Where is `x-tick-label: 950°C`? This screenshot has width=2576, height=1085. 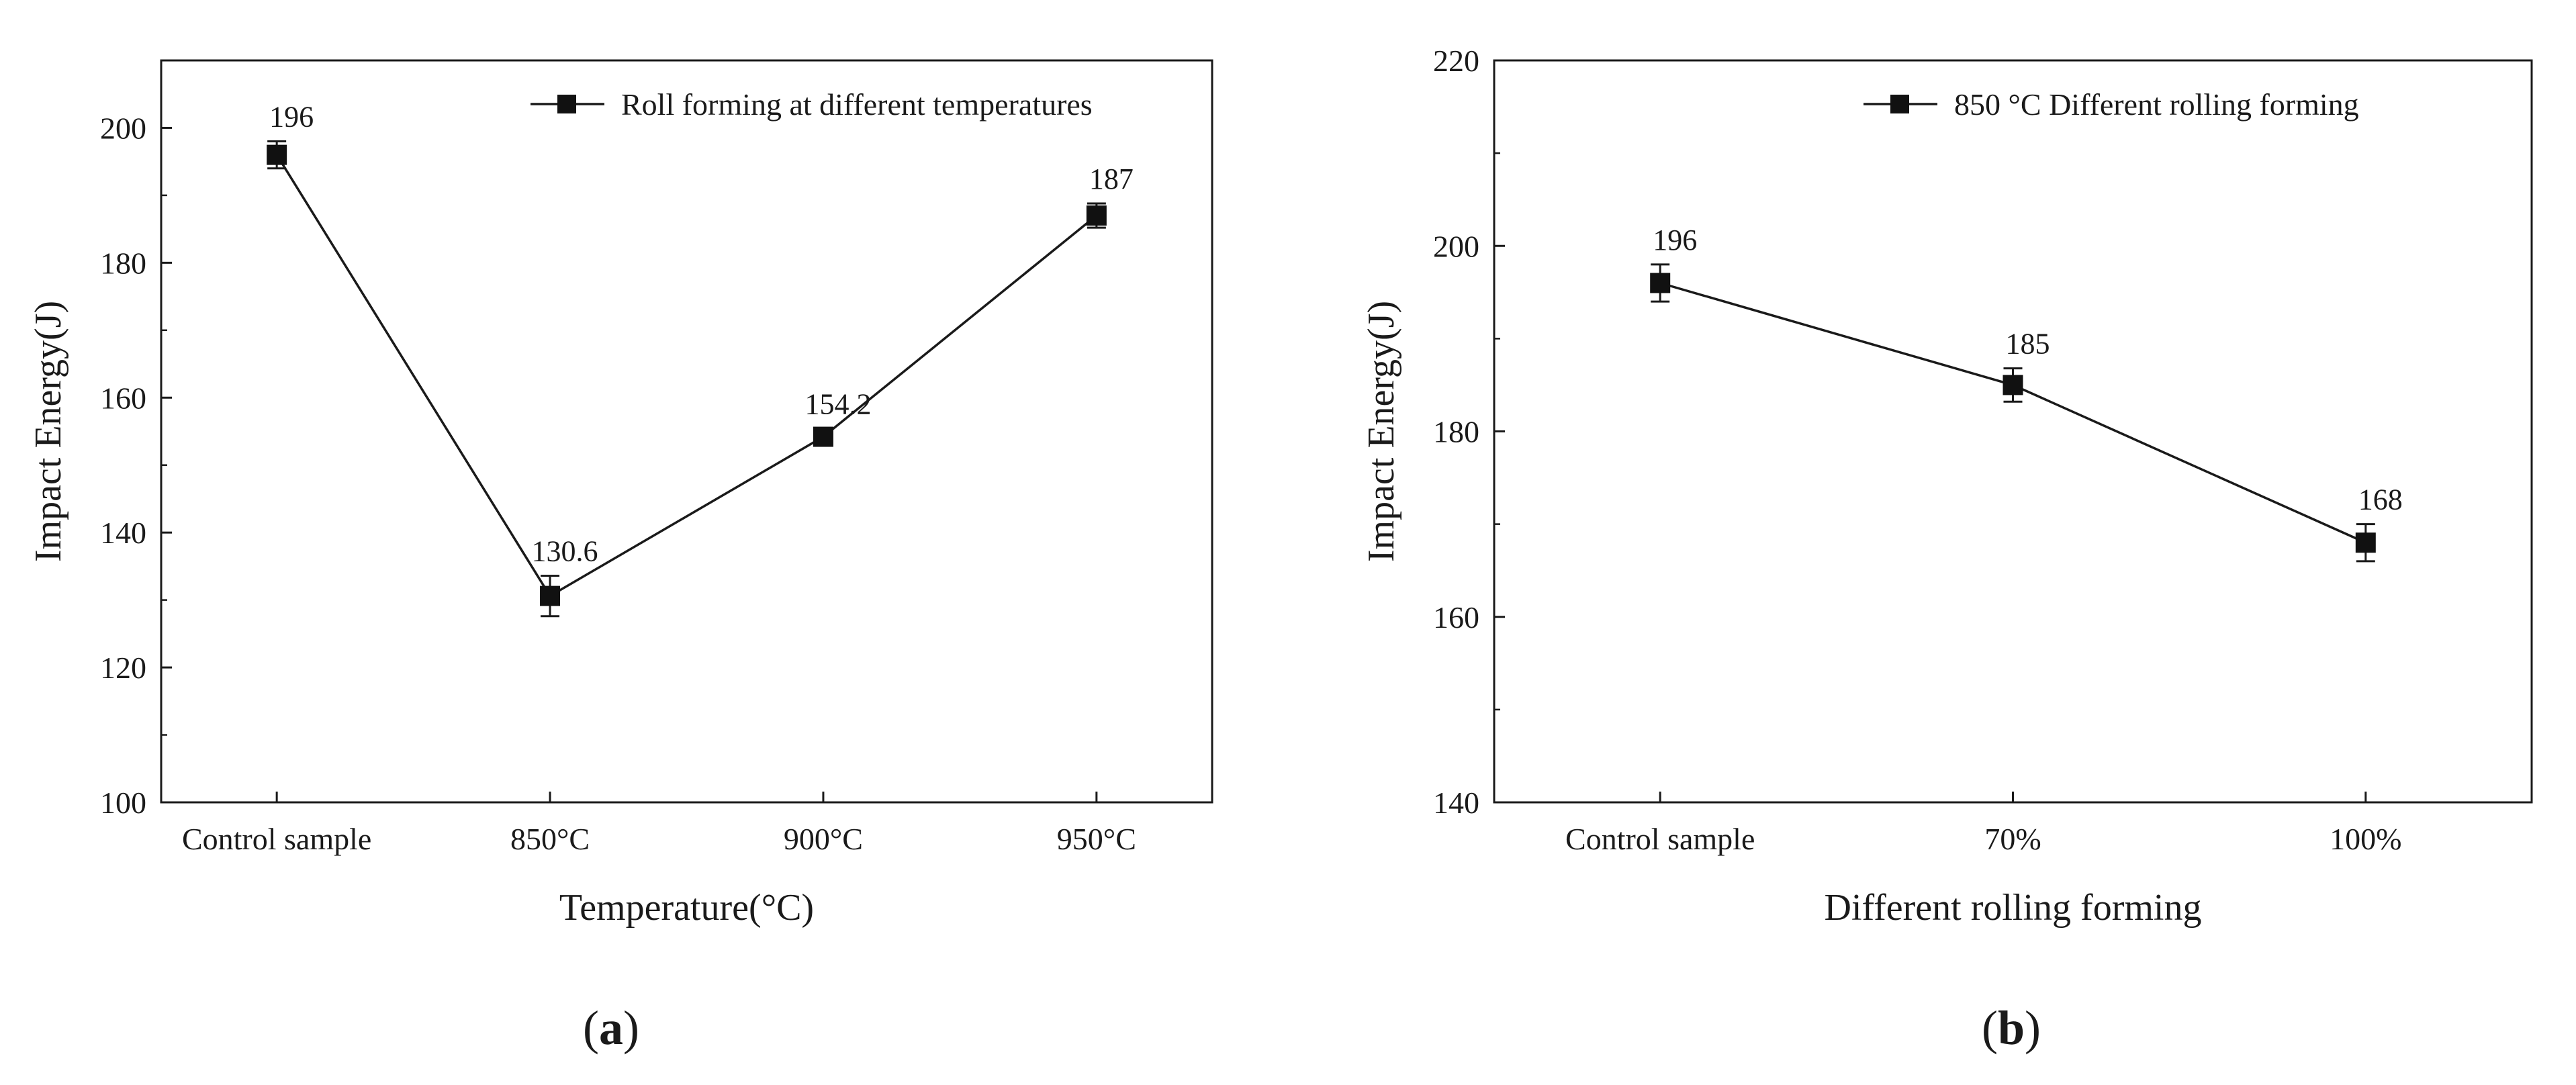
x-tick-label: 950°C is located at coordinates (1096, 839).